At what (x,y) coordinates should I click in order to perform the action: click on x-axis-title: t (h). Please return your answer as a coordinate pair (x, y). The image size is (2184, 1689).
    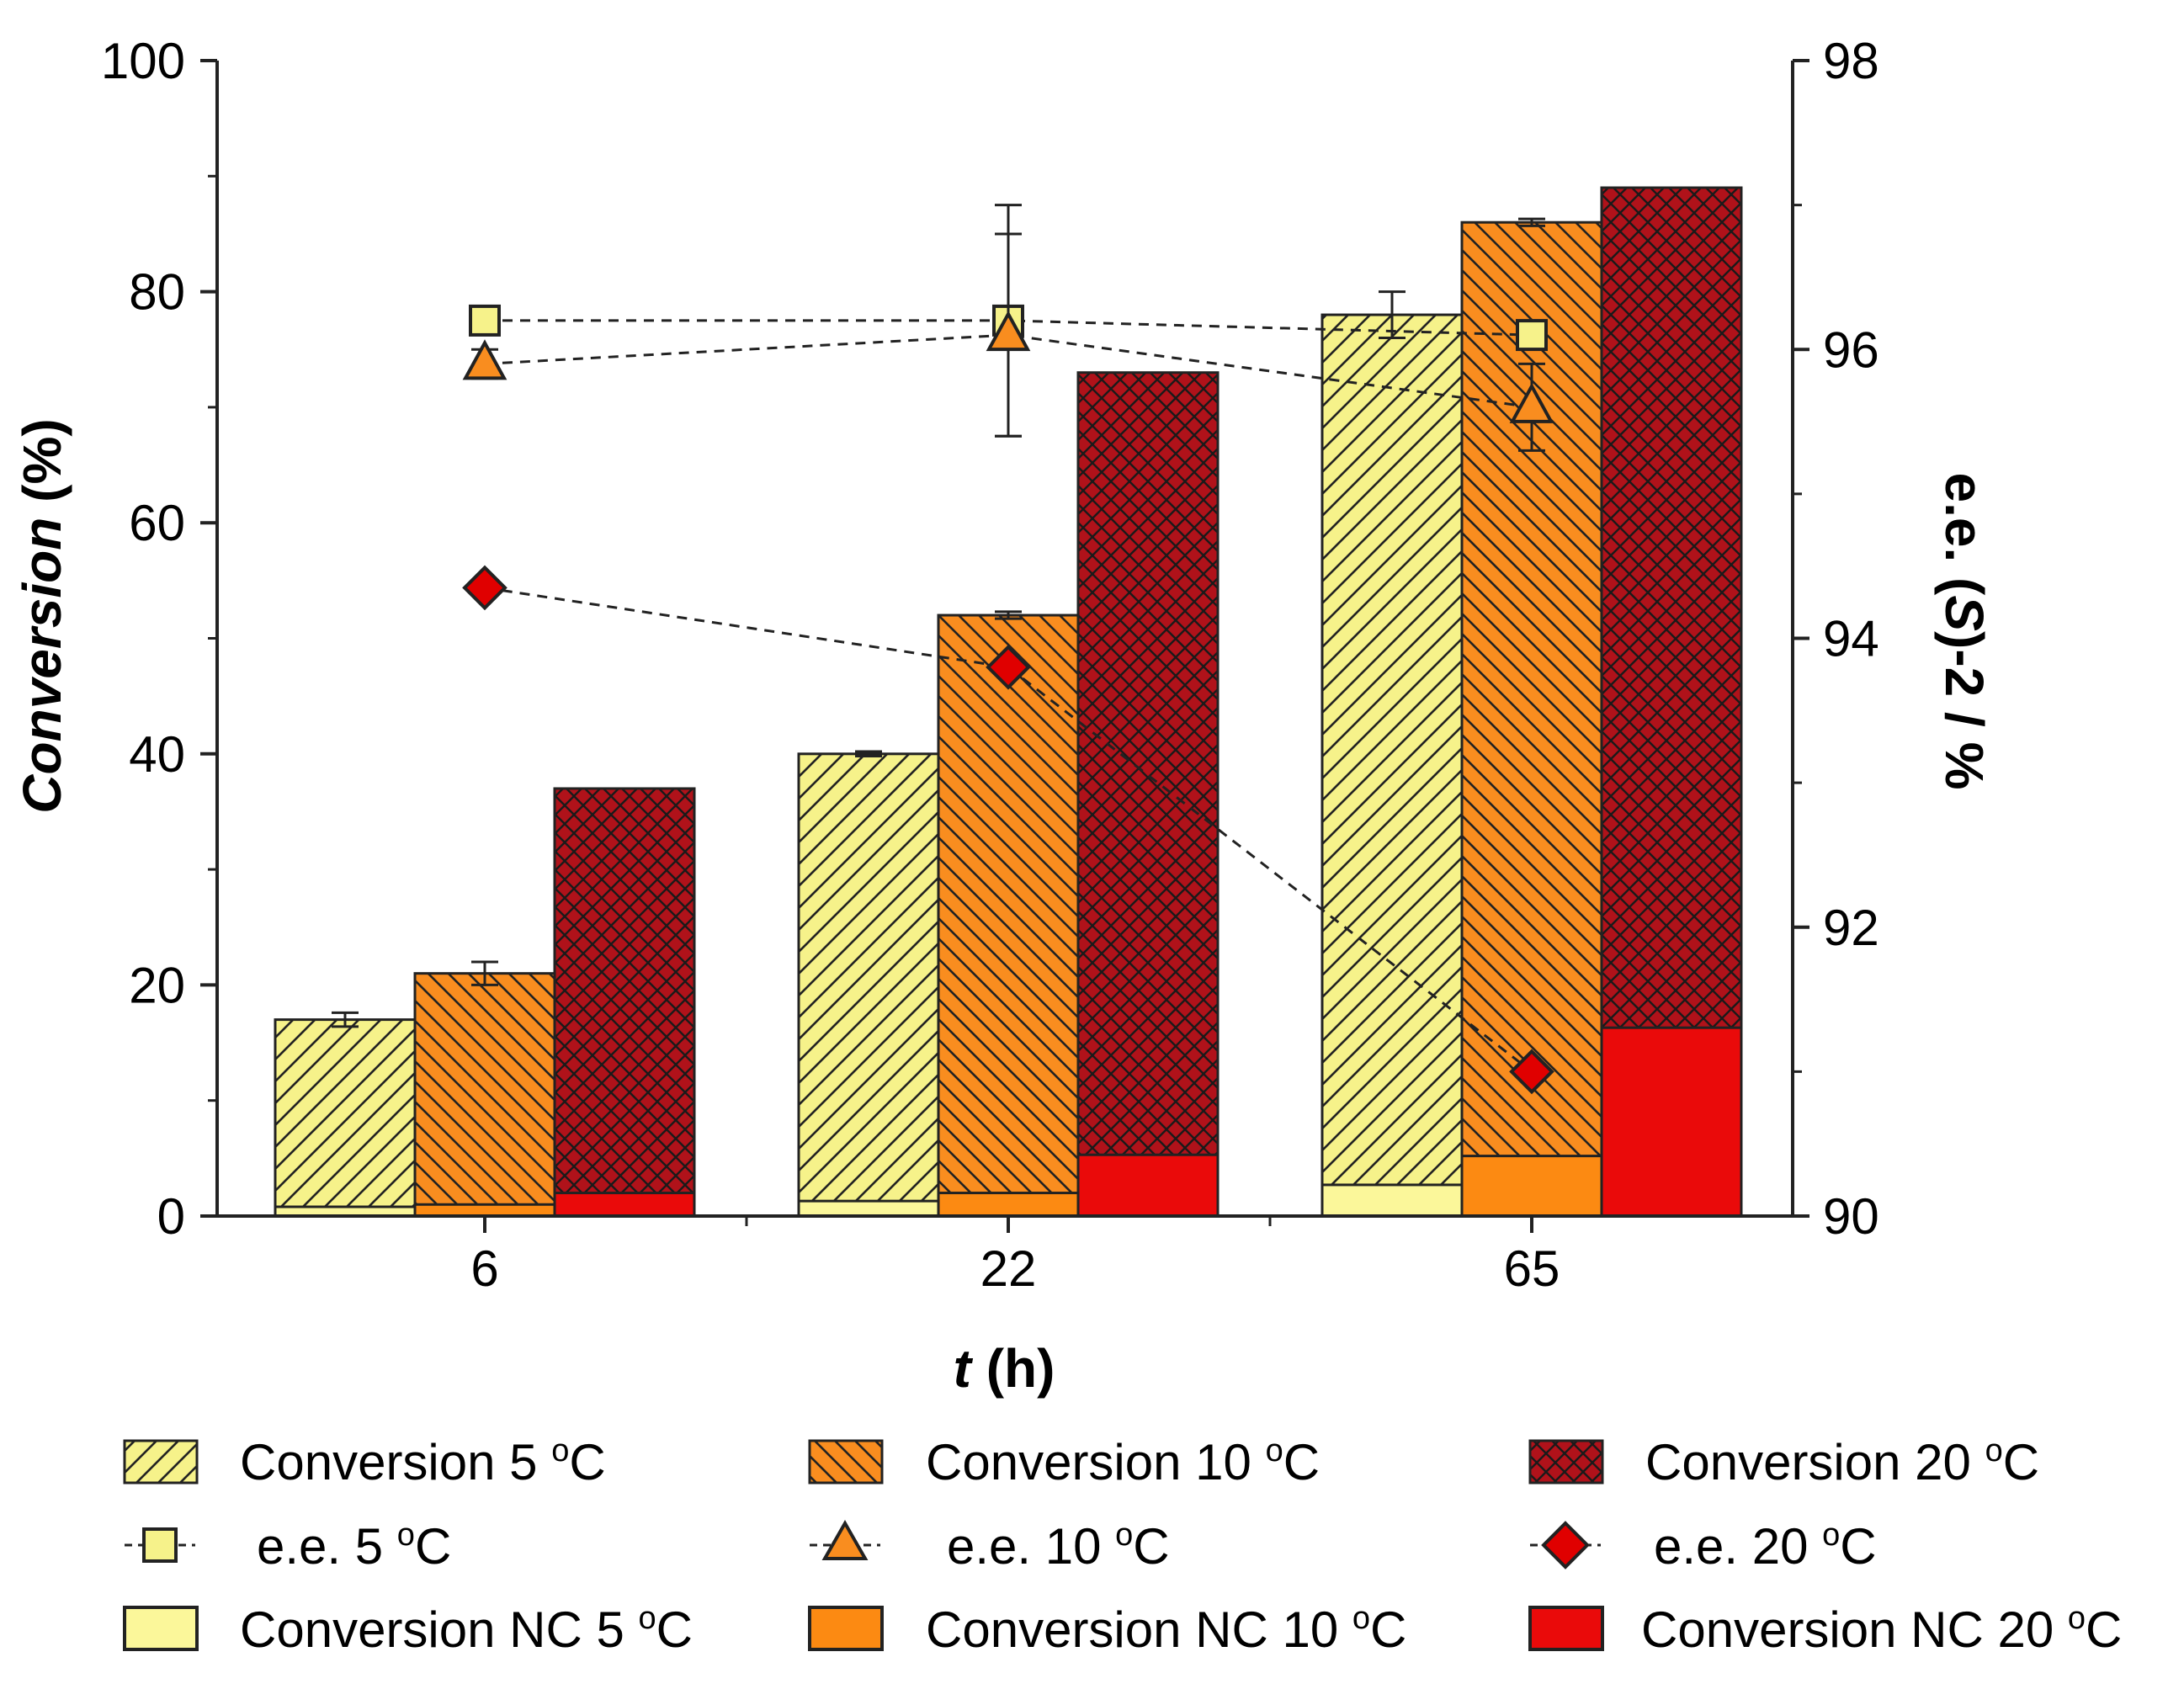
    Looking at the image, I should click on (1004, 1368).